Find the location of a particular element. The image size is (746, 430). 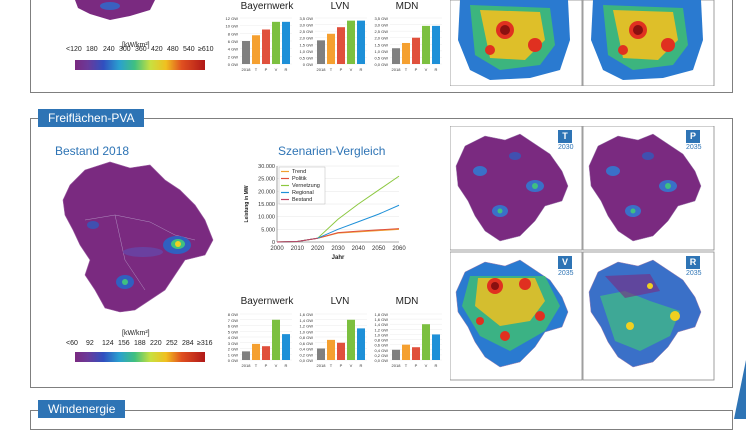

top-bar-ytick: 12 GW is located at coordinates (232, 18).